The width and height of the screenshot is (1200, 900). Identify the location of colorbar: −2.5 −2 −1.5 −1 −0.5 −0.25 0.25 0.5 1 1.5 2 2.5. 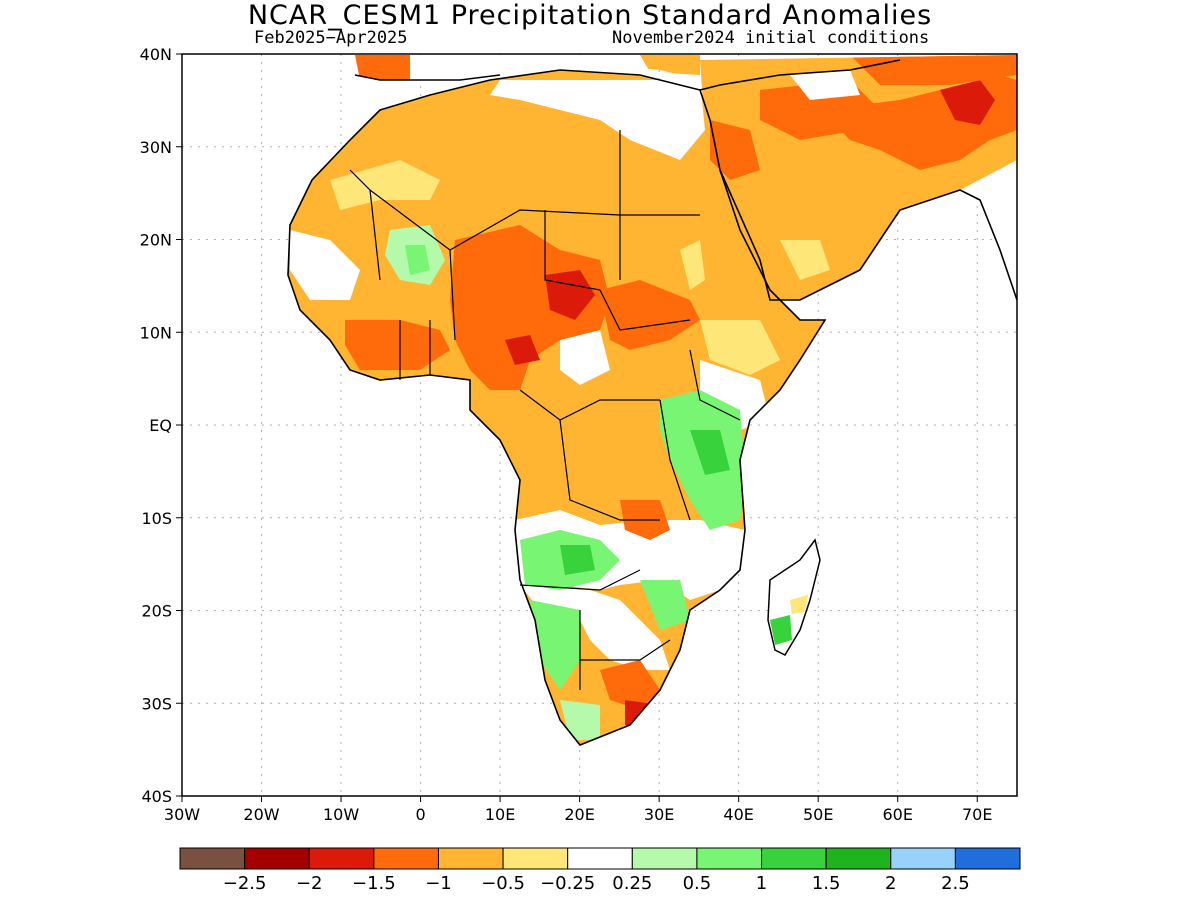
(600, 870).